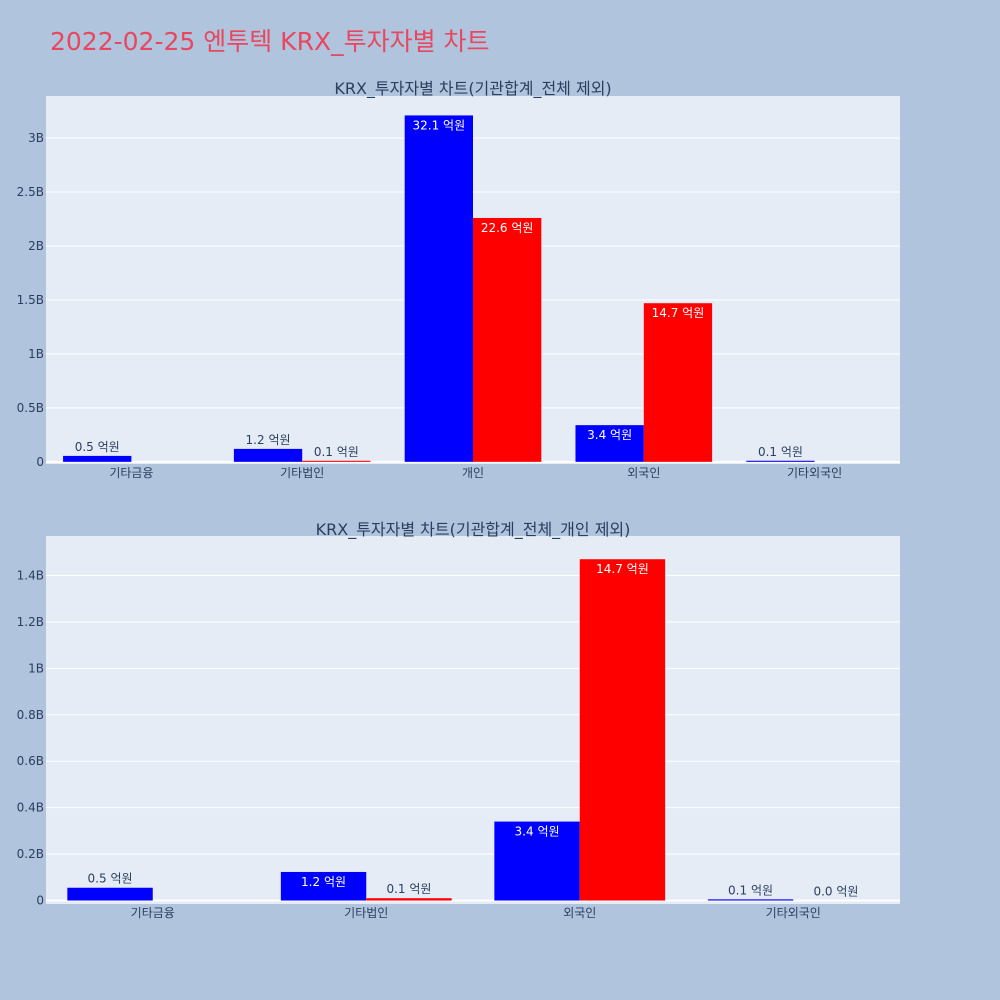 The height and width of the screenshot is (1000, 1000). Describe the element at coordinates (472, 89) in the screenshot. I see `chart-title: KRX_투자자별 차트(기관합계_전체 제외)` at that location.